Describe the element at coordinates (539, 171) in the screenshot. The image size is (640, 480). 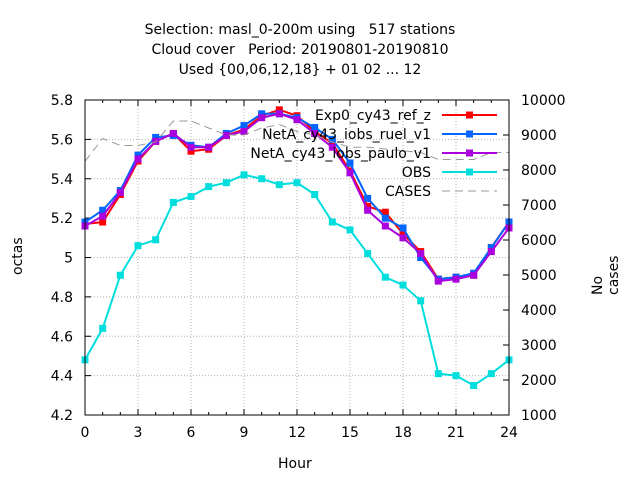
I see `y2-tick-label: 8000` at that location.